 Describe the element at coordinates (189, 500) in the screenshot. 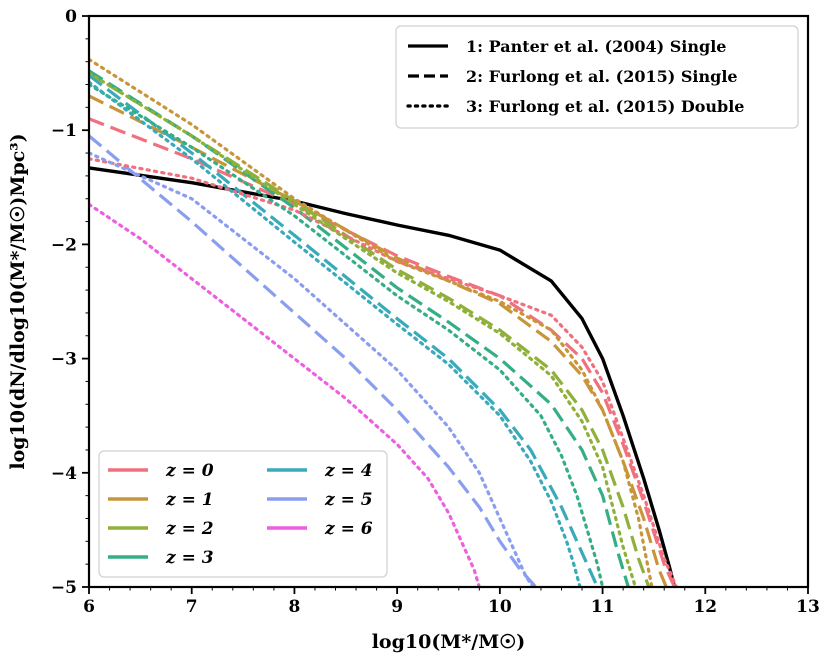

I see `redshift-legend-label: z = 1` at that location.